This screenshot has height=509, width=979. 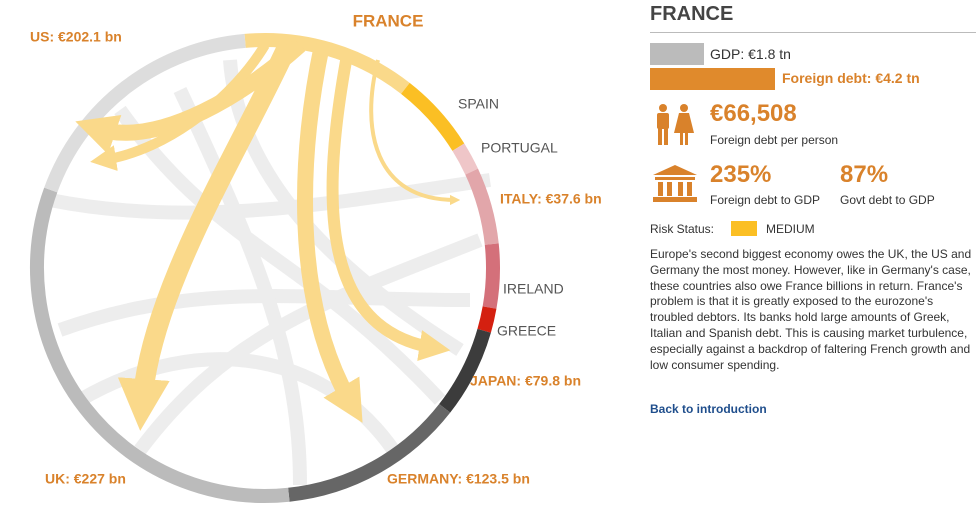 I want to click on country-label: GREECE, so click(x=526, y=331).